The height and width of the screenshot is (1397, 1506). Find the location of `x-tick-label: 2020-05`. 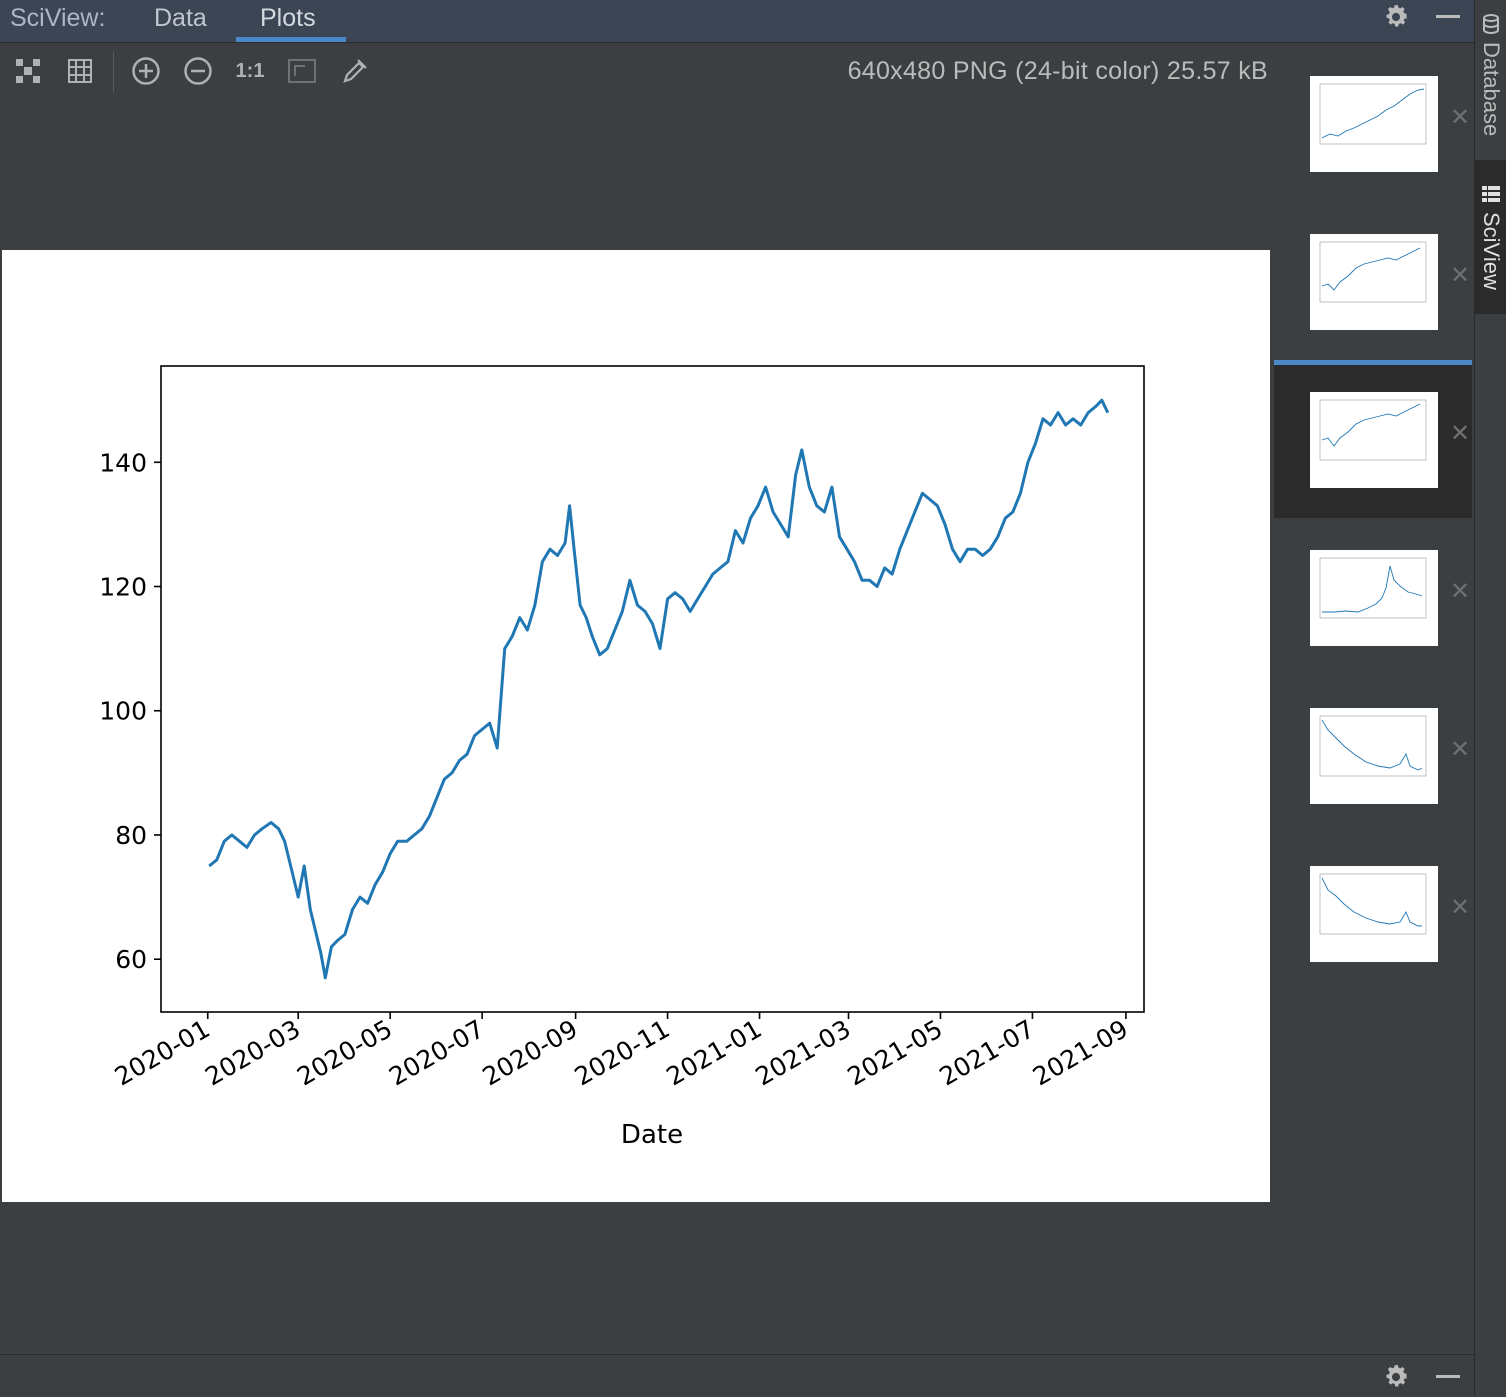

x-tick-label: 2020-05 is located at coordinates (344, 1052).